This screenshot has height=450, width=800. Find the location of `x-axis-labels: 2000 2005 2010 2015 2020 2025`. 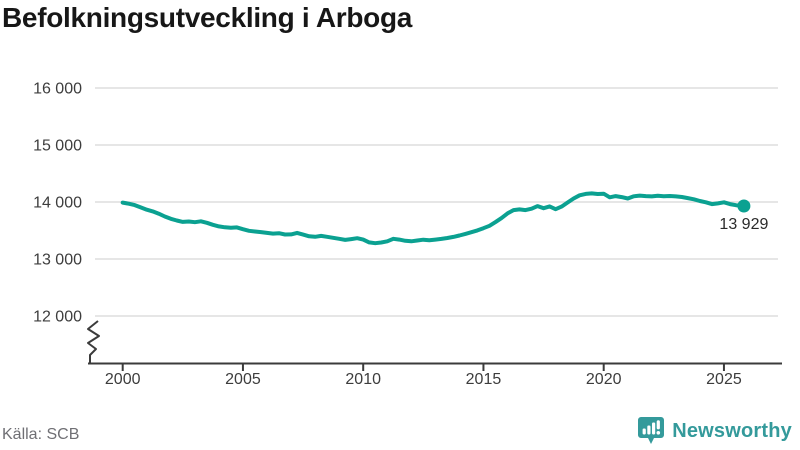

x-axis-labels: 2000 2005 2010 2015 2020 2025 is located at coordinates (423, 379).